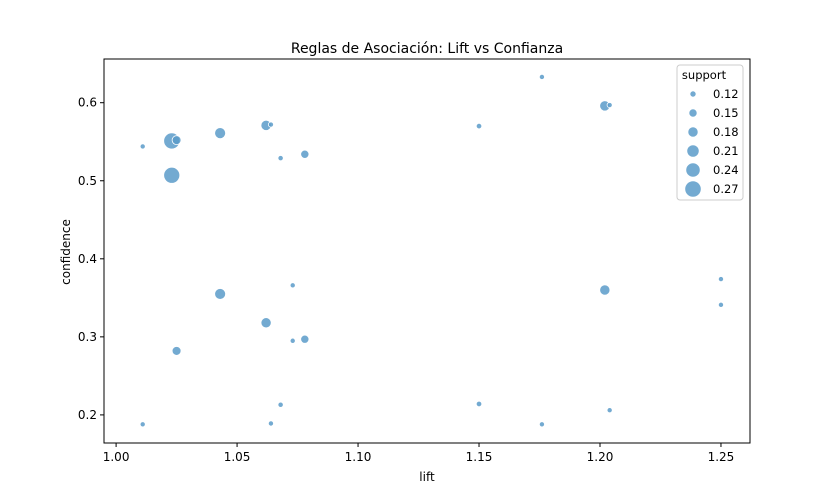 The image size is (833, 499). Describe the element at coordinates (116, 457) in the screenshot. I see `x-tick-label: 1.00` at that location.